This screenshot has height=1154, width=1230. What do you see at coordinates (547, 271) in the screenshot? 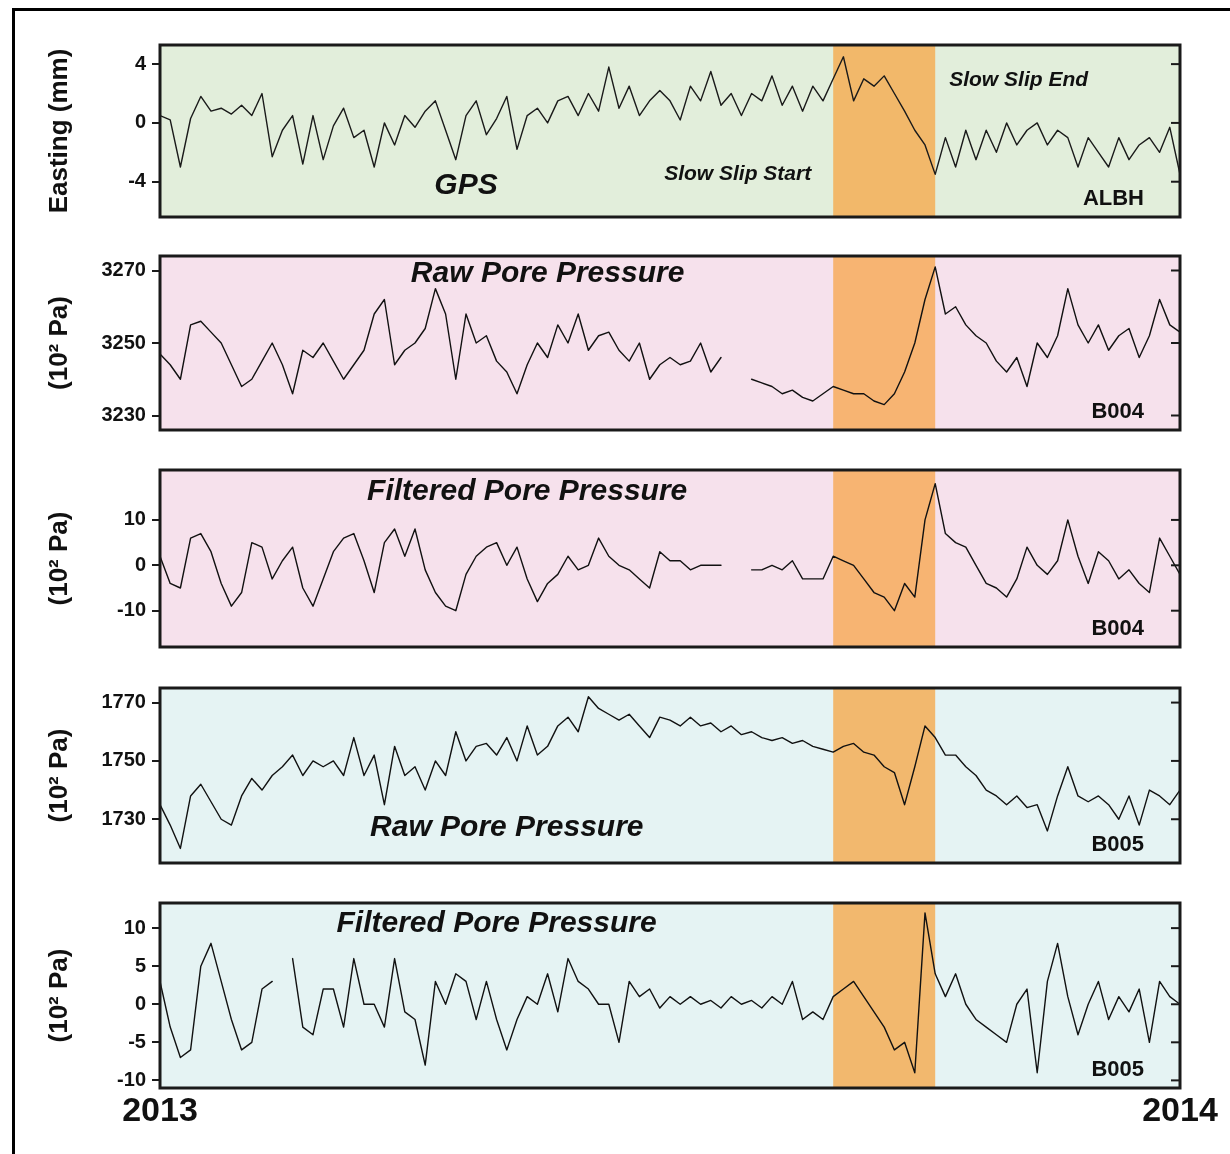
I see `chart-title: Raw Pore Pressure` at bounding box center [547, 271].